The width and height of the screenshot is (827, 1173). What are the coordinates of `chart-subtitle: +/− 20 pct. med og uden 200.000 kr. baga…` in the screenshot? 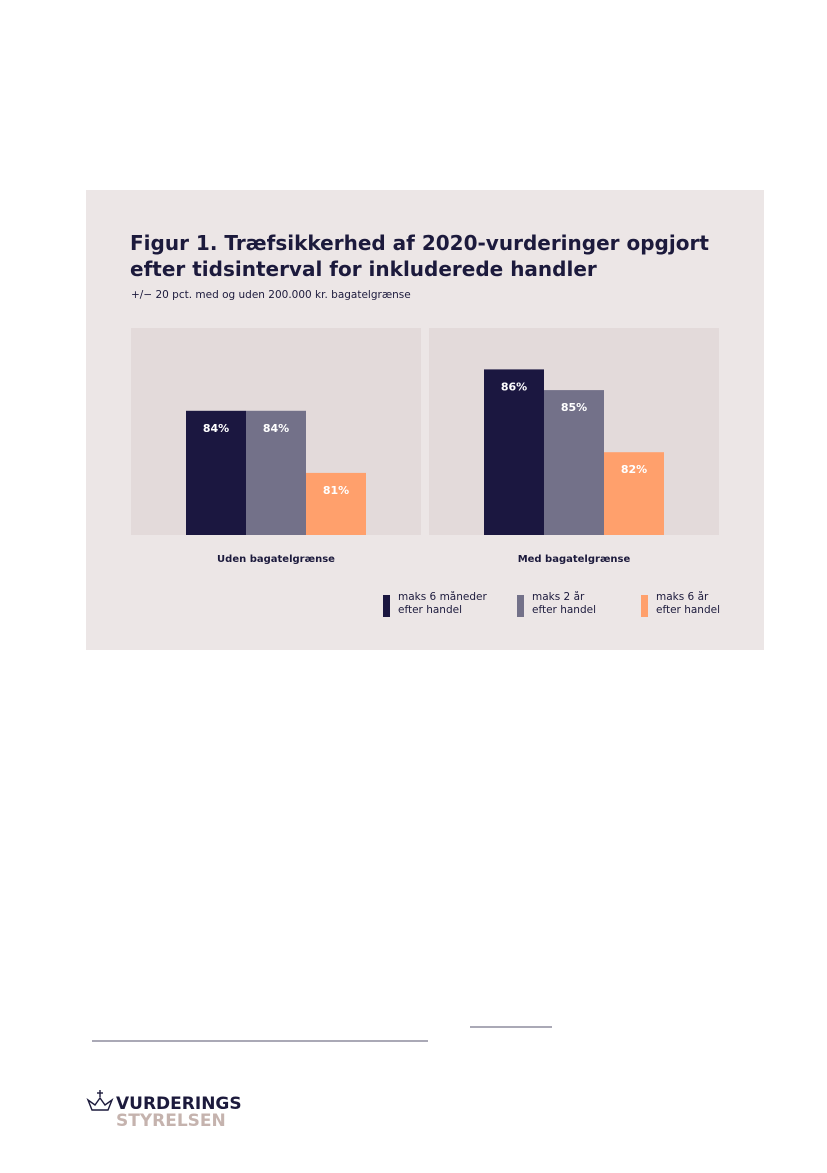 It's located at (271, 295).